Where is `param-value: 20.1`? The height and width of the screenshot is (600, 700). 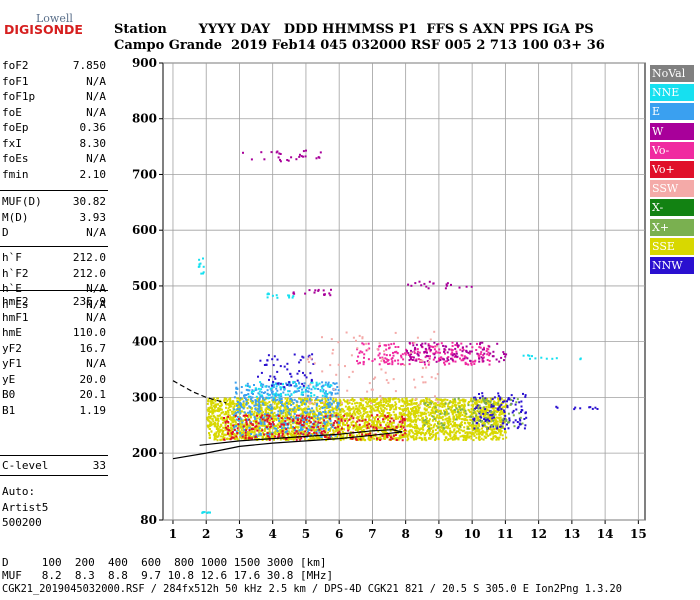
param-value: 20.1 is located at coordinates (93, 394).